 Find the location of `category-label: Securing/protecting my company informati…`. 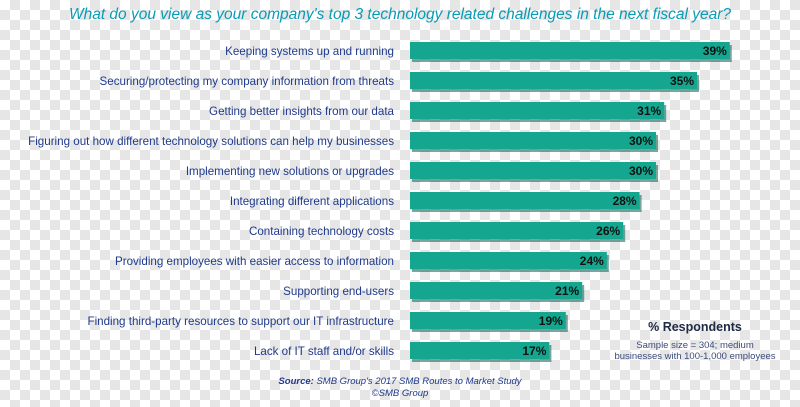

category-label: Securing/protecting my company informati… is located at coordinates (247, 81).